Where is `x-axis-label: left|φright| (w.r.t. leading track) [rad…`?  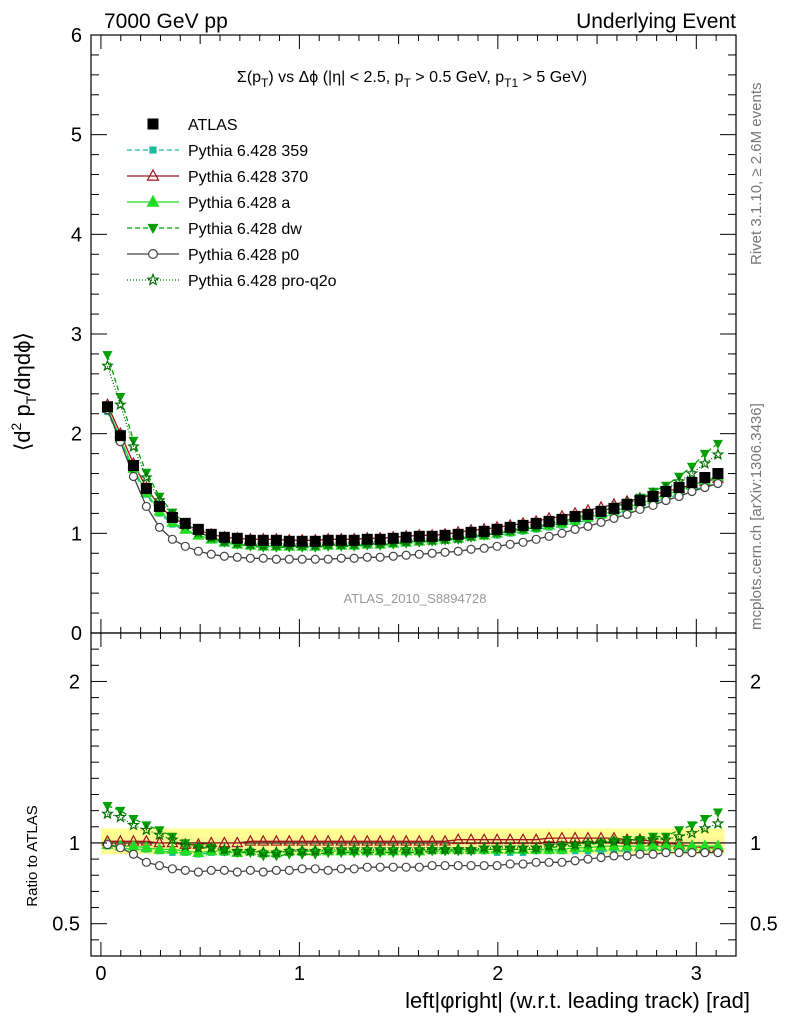
x-axis-label: left|φright| (w.r.t. leading track) [rad… is located at coordinates (577, 1000).